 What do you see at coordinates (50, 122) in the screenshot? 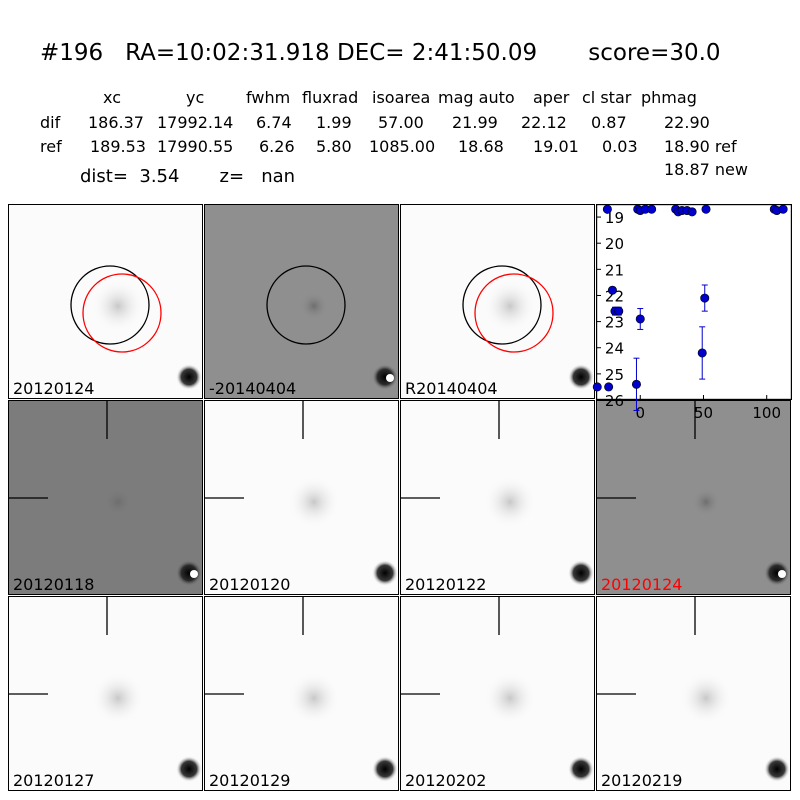
I see `row-label-dif: dif` at bounding box center [50, 122].